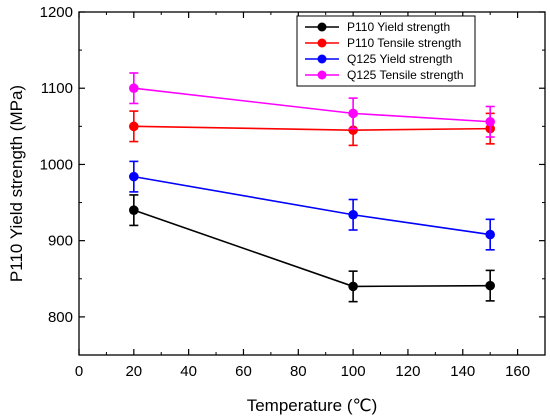  What do you see at coordinates (298, 371) in the screenshot?
I see `x-tick-label: 80` at bounding box center [298, 371].